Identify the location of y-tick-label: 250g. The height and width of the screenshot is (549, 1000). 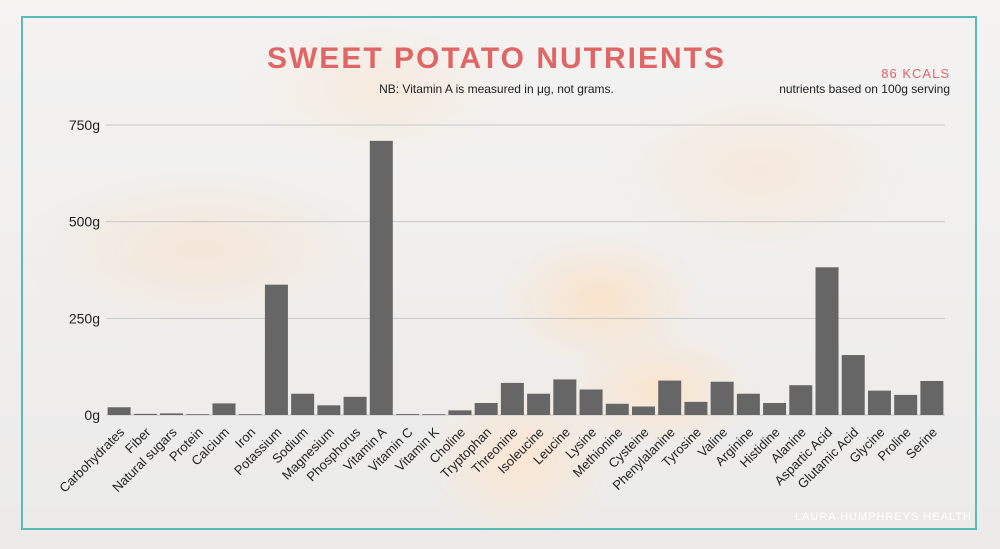
(84, 318).